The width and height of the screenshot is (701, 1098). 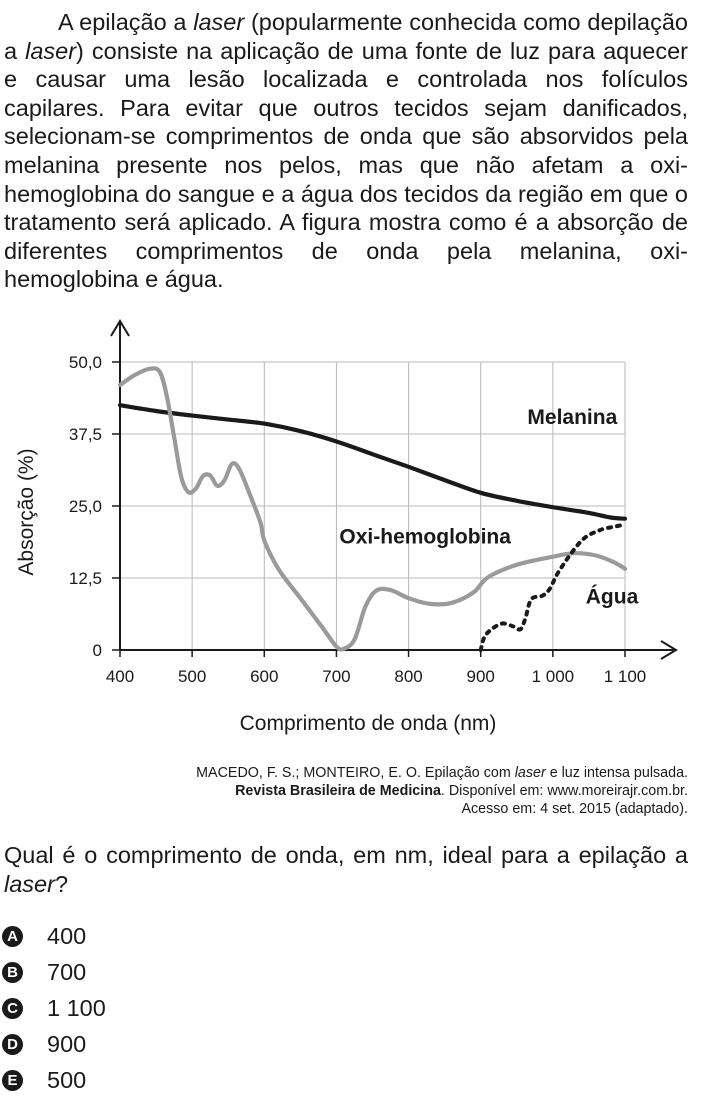 I want to click on option-letter-badge: E, so click(x=12, y=1080).